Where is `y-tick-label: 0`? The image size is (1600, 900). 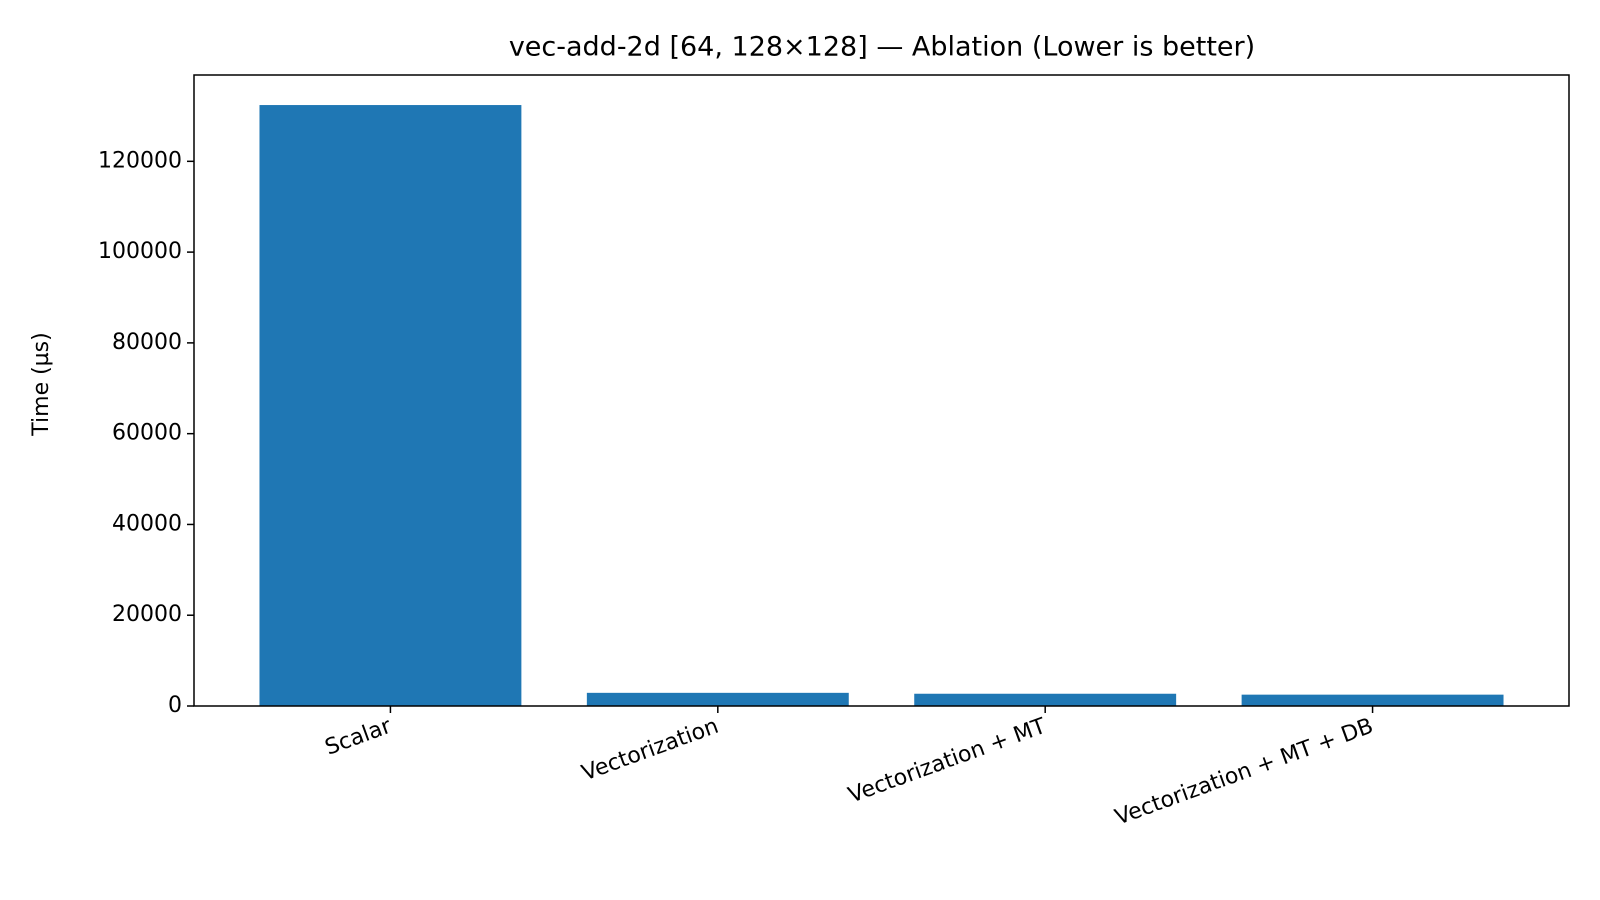
y-tick-label: 0 is located at coordinates (175, 705).